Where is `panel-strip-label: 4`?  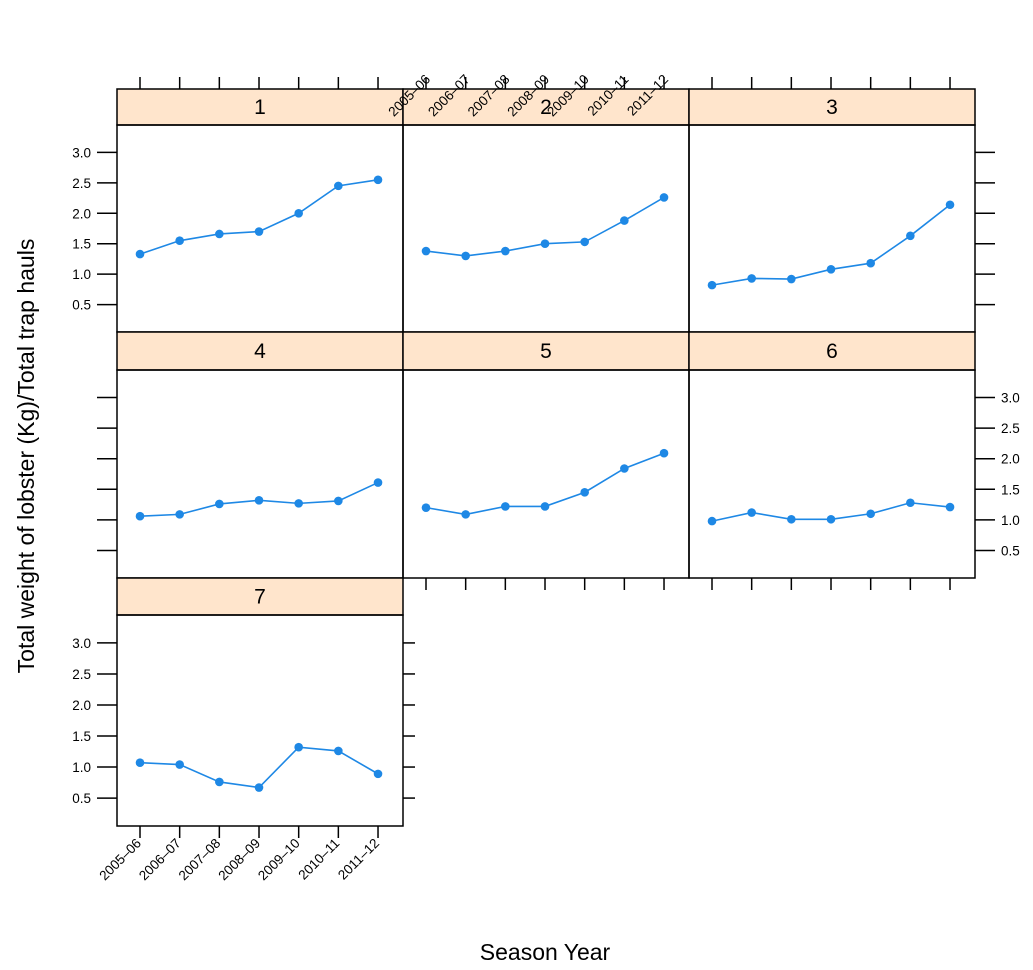 panel-strip-label: 4 is located at coordinates (260, 351).